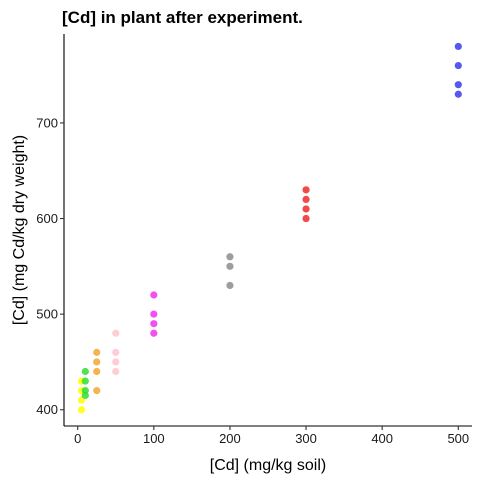  I want to click on x-tick-label: 100, so click(154, 438).